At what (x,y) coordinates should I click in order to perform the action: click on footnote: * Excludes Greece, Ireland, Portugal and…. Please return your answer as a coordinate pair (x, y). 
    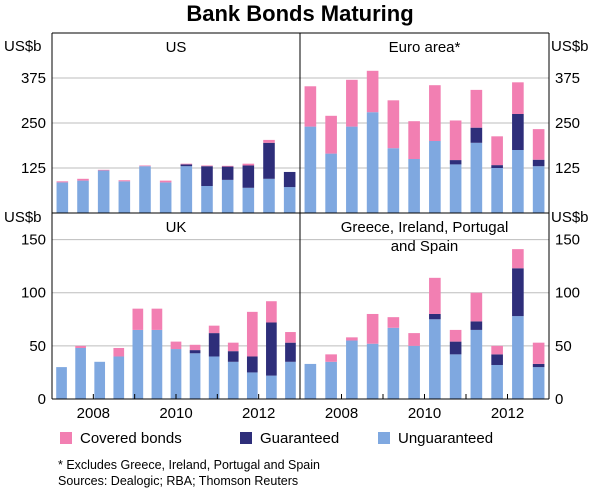
    Looking at the image, I should click on (189, 465).